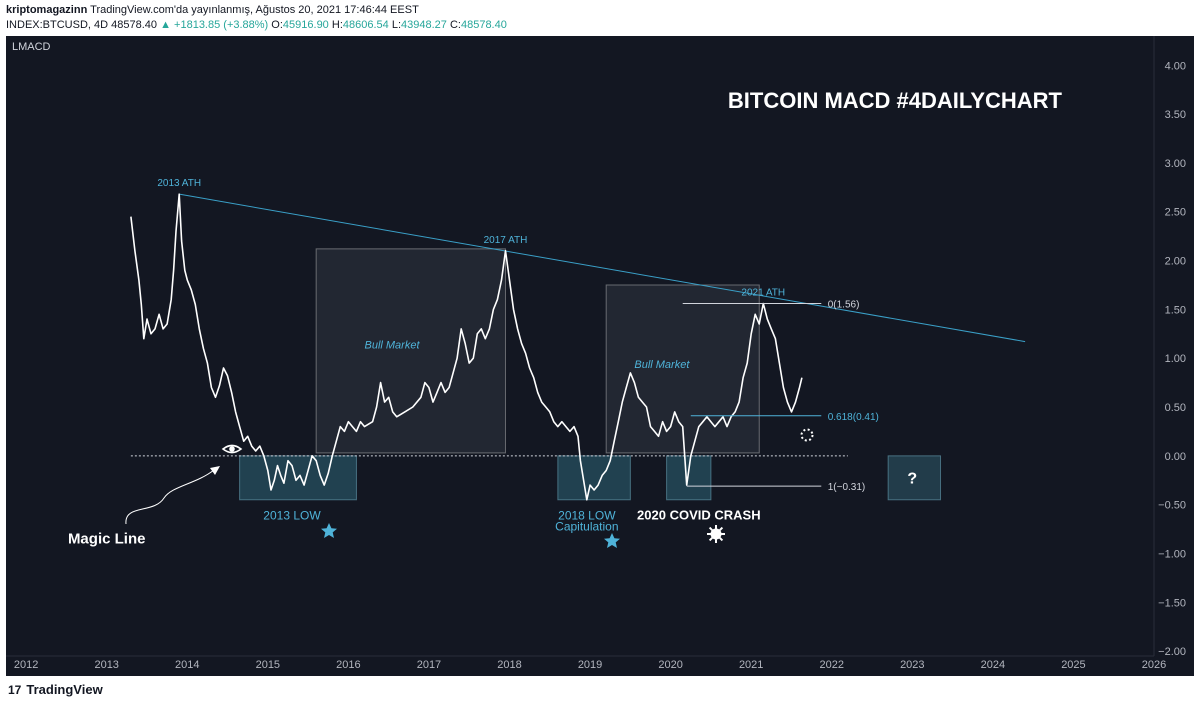 The width and height of the screenshot is (1200, 703). What do you see at coordinates (1172, 554) in the screenshot?
I see `y-tick-label: −1.00` at bounding box center [1172, 554].